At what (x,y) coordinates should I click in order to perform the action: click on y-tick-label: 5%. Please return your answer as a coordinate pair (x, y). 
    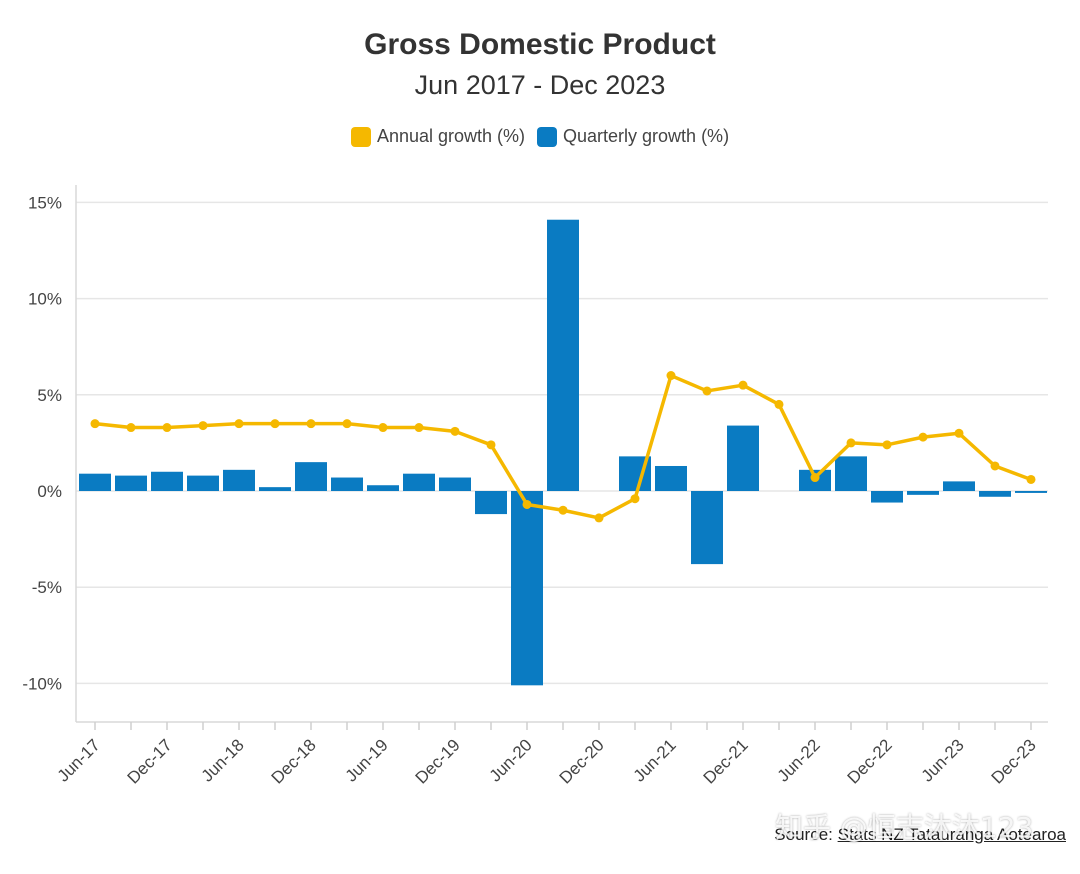
    Looking at the image, I should click on (49, 395).